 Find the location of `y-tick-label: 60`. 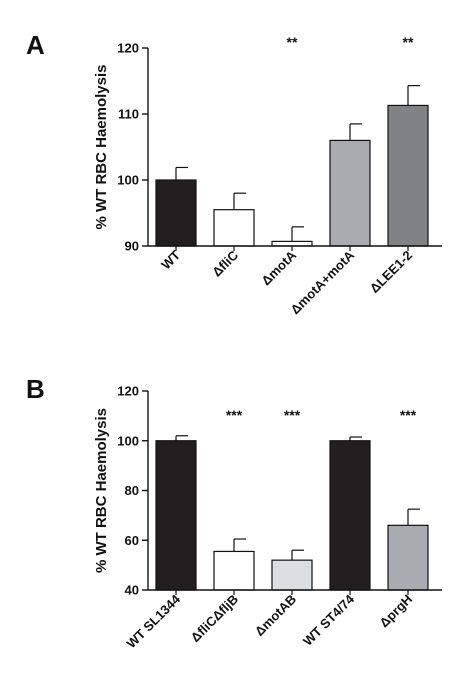

y-tick-label: 60 is located at coordinates (132, 540).